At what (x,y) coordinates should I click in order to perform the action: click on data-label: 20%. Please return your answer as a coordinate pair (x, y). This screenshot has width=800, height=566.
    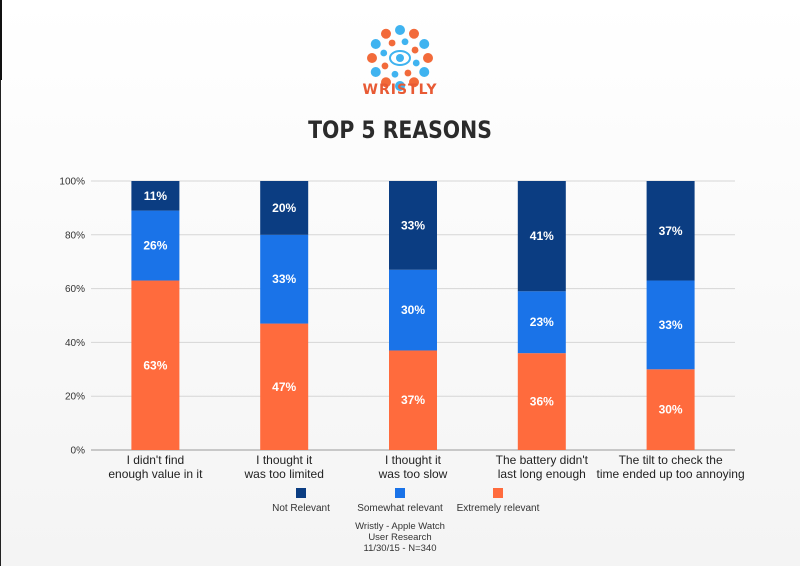
    Looking at the image, I should click on (284, 208).